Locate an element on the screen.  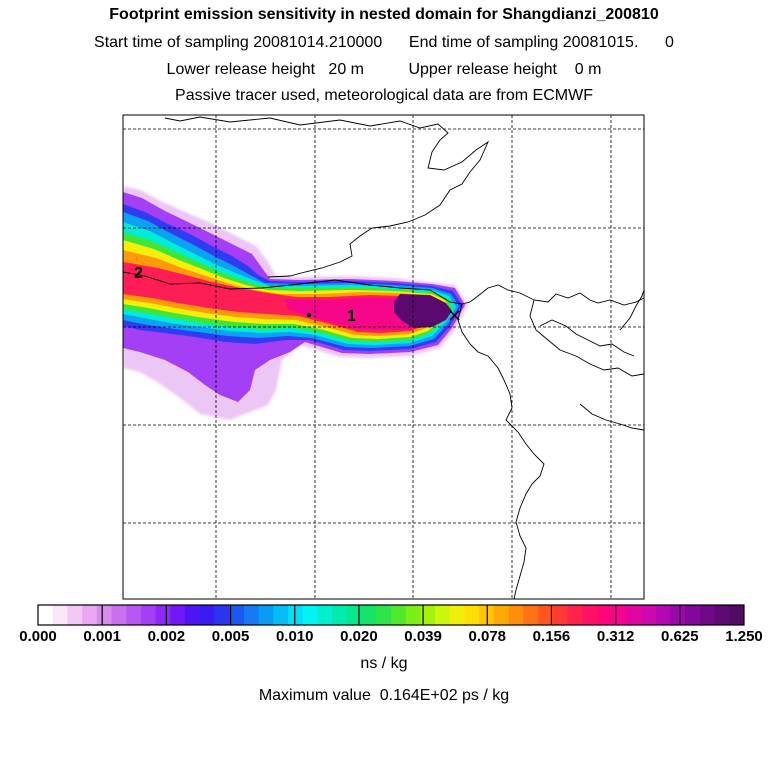
sensitivity-plume is located at coordinates (295, 303).